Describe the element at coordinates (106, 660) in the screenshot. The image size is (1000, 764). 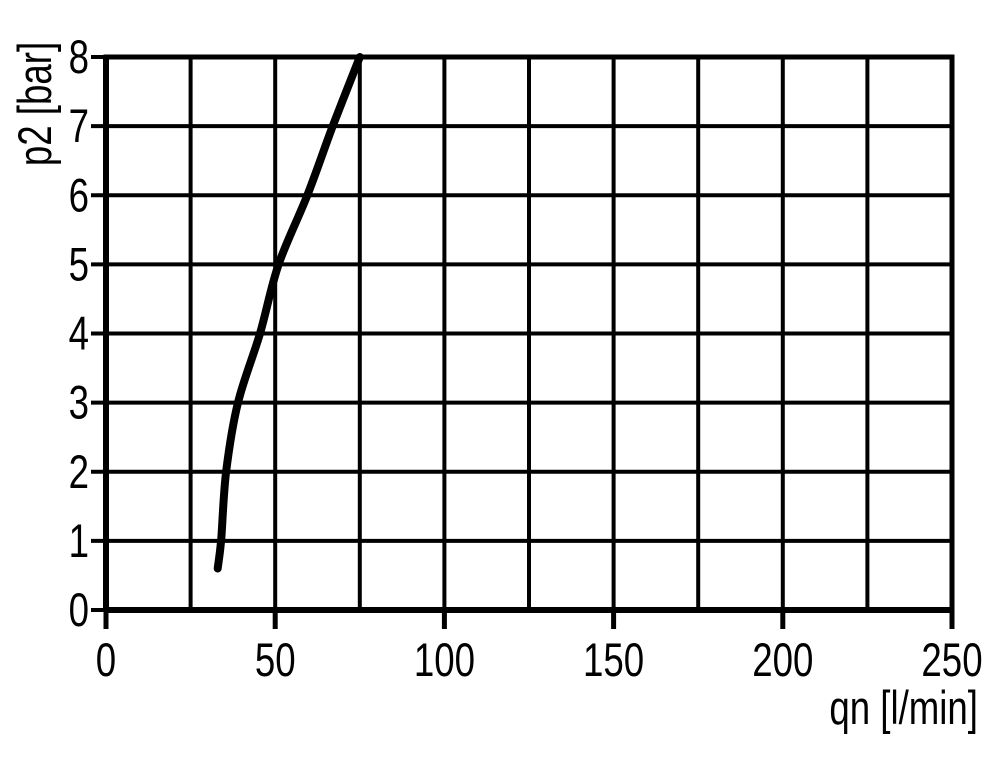
I see `x-tick-label: 0` at that location.